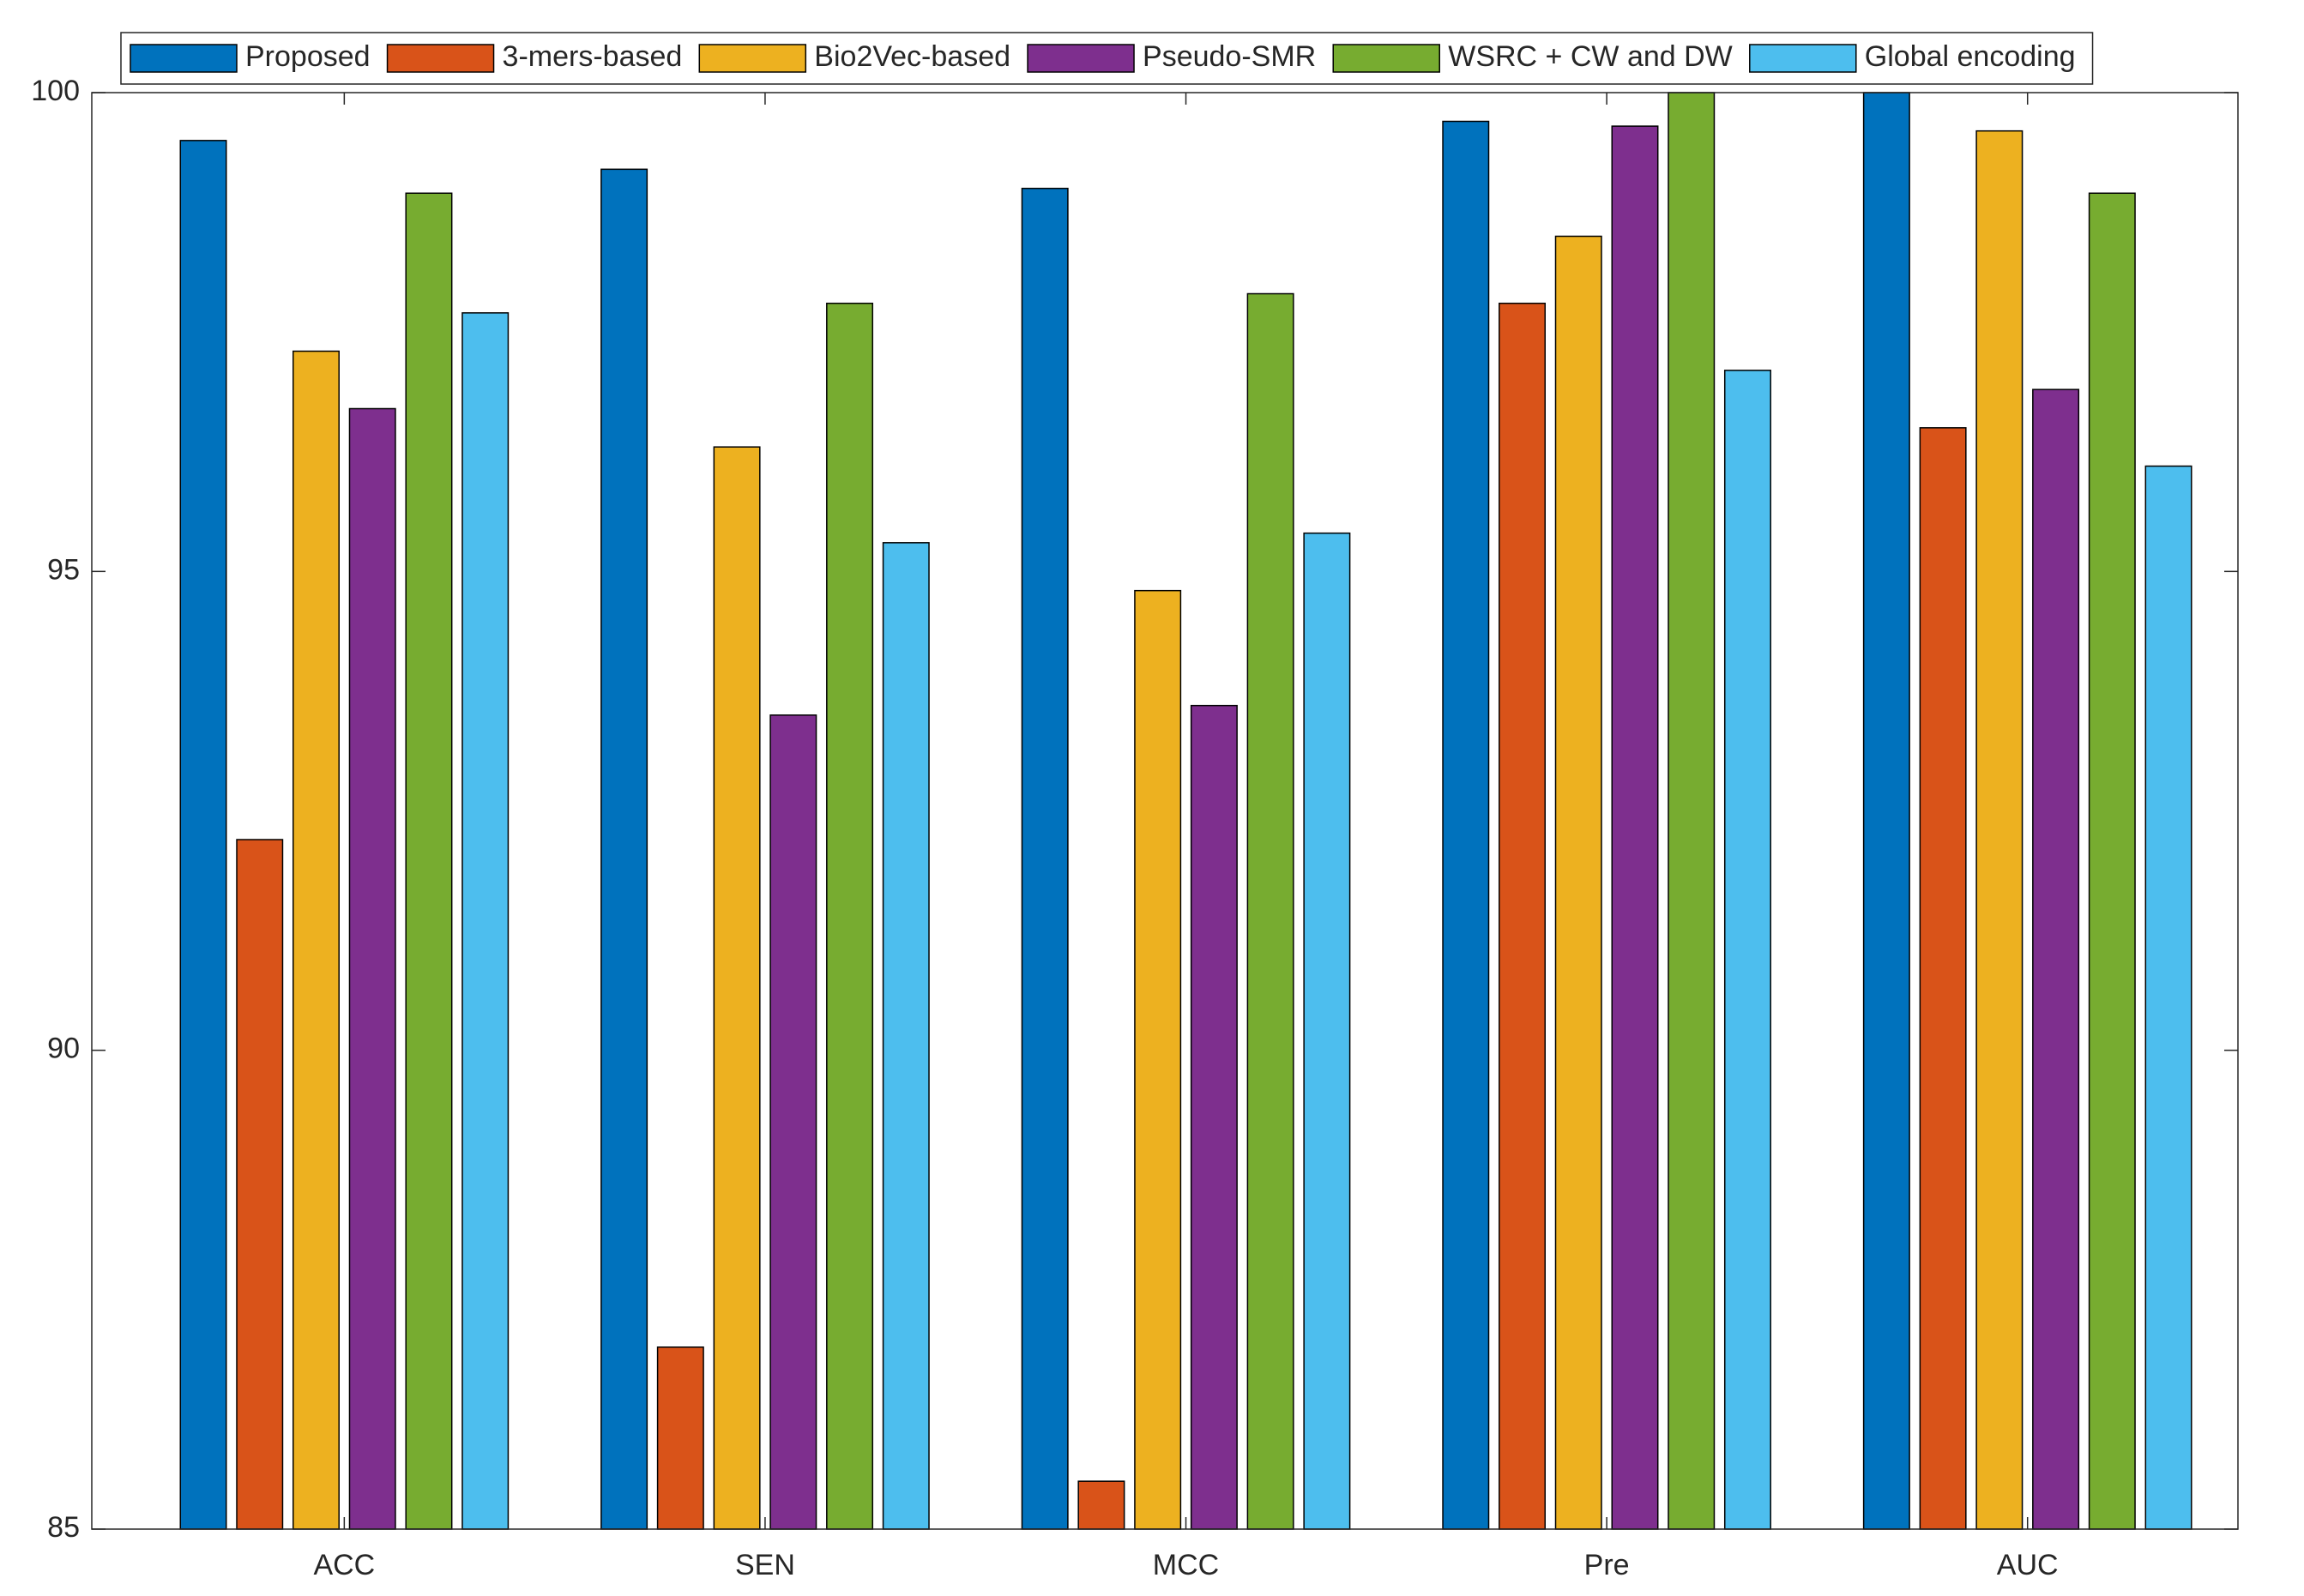 The height and width of the screenshot is (1596, 2304). Describe the element at coordinates (63, 1049) in the screenshot. I see `y-tick-label: 90` at that location.